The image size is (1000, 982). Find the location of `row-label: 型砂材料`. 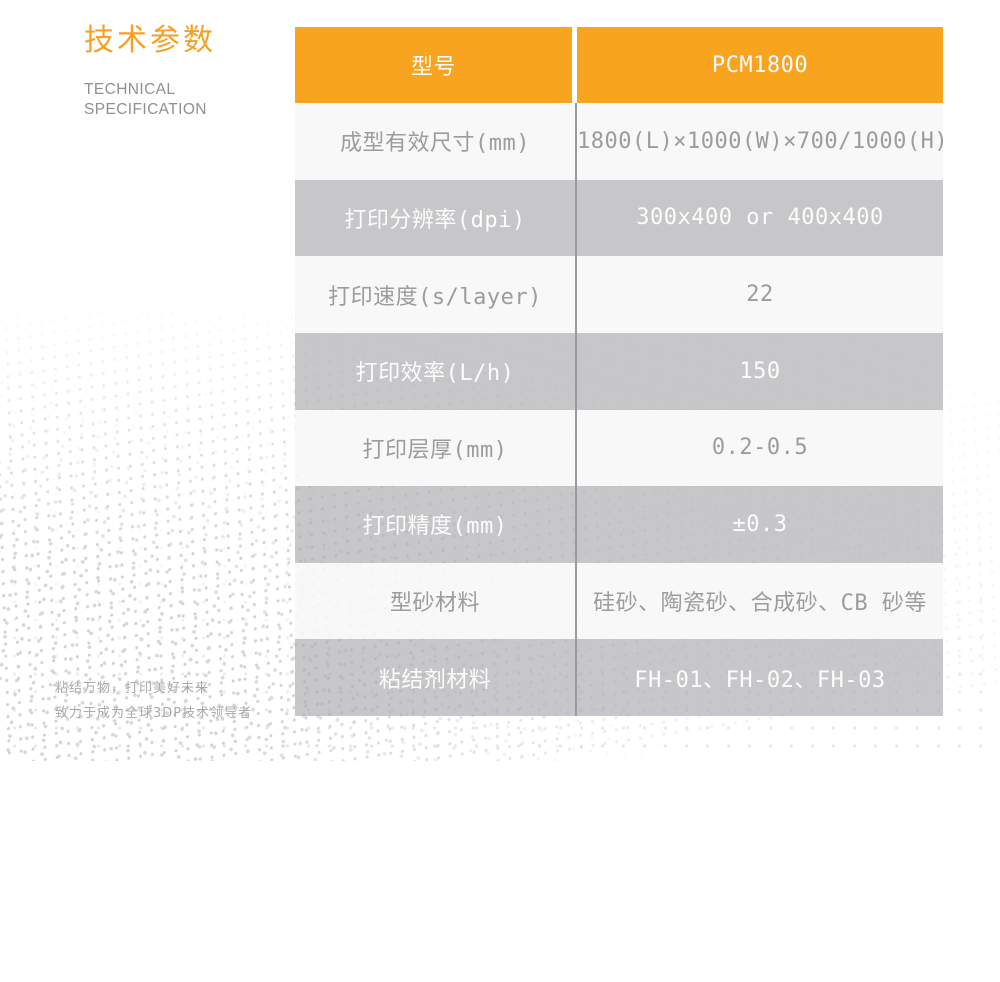

row-label: 型砂材料 is located at coordinates (436, 601).